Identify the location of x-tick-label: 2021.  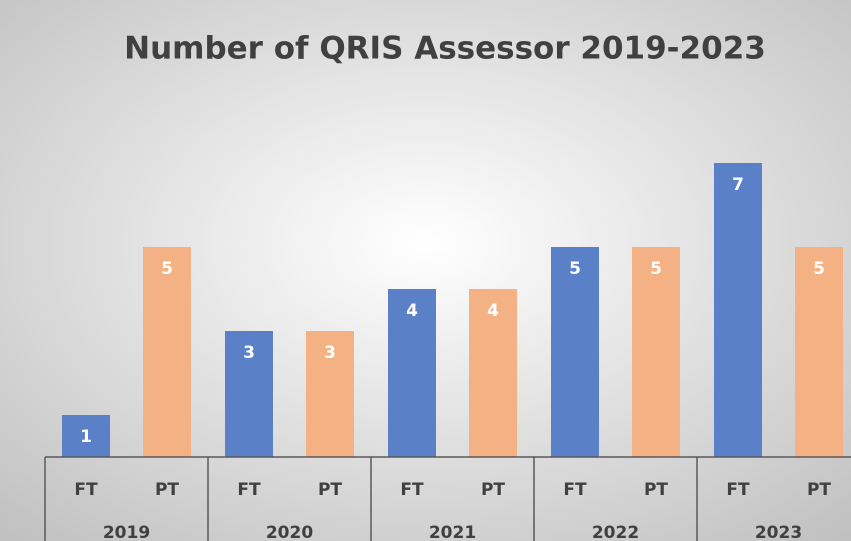
(452, 532).